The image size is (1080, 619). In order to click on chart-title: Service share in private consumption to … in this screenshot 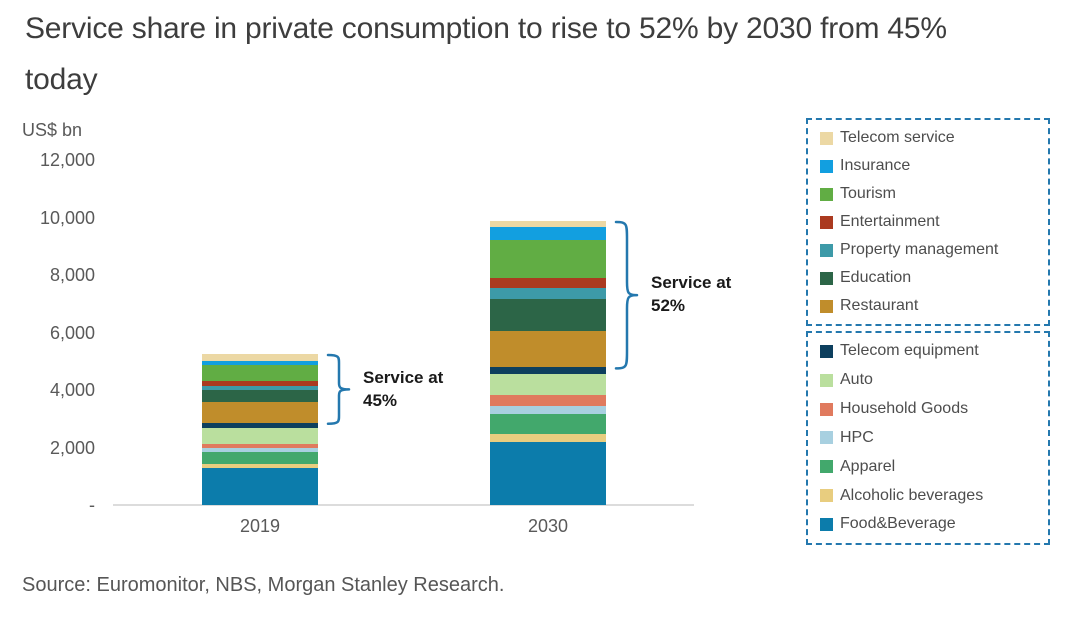, I will do `click(486, 54)`.